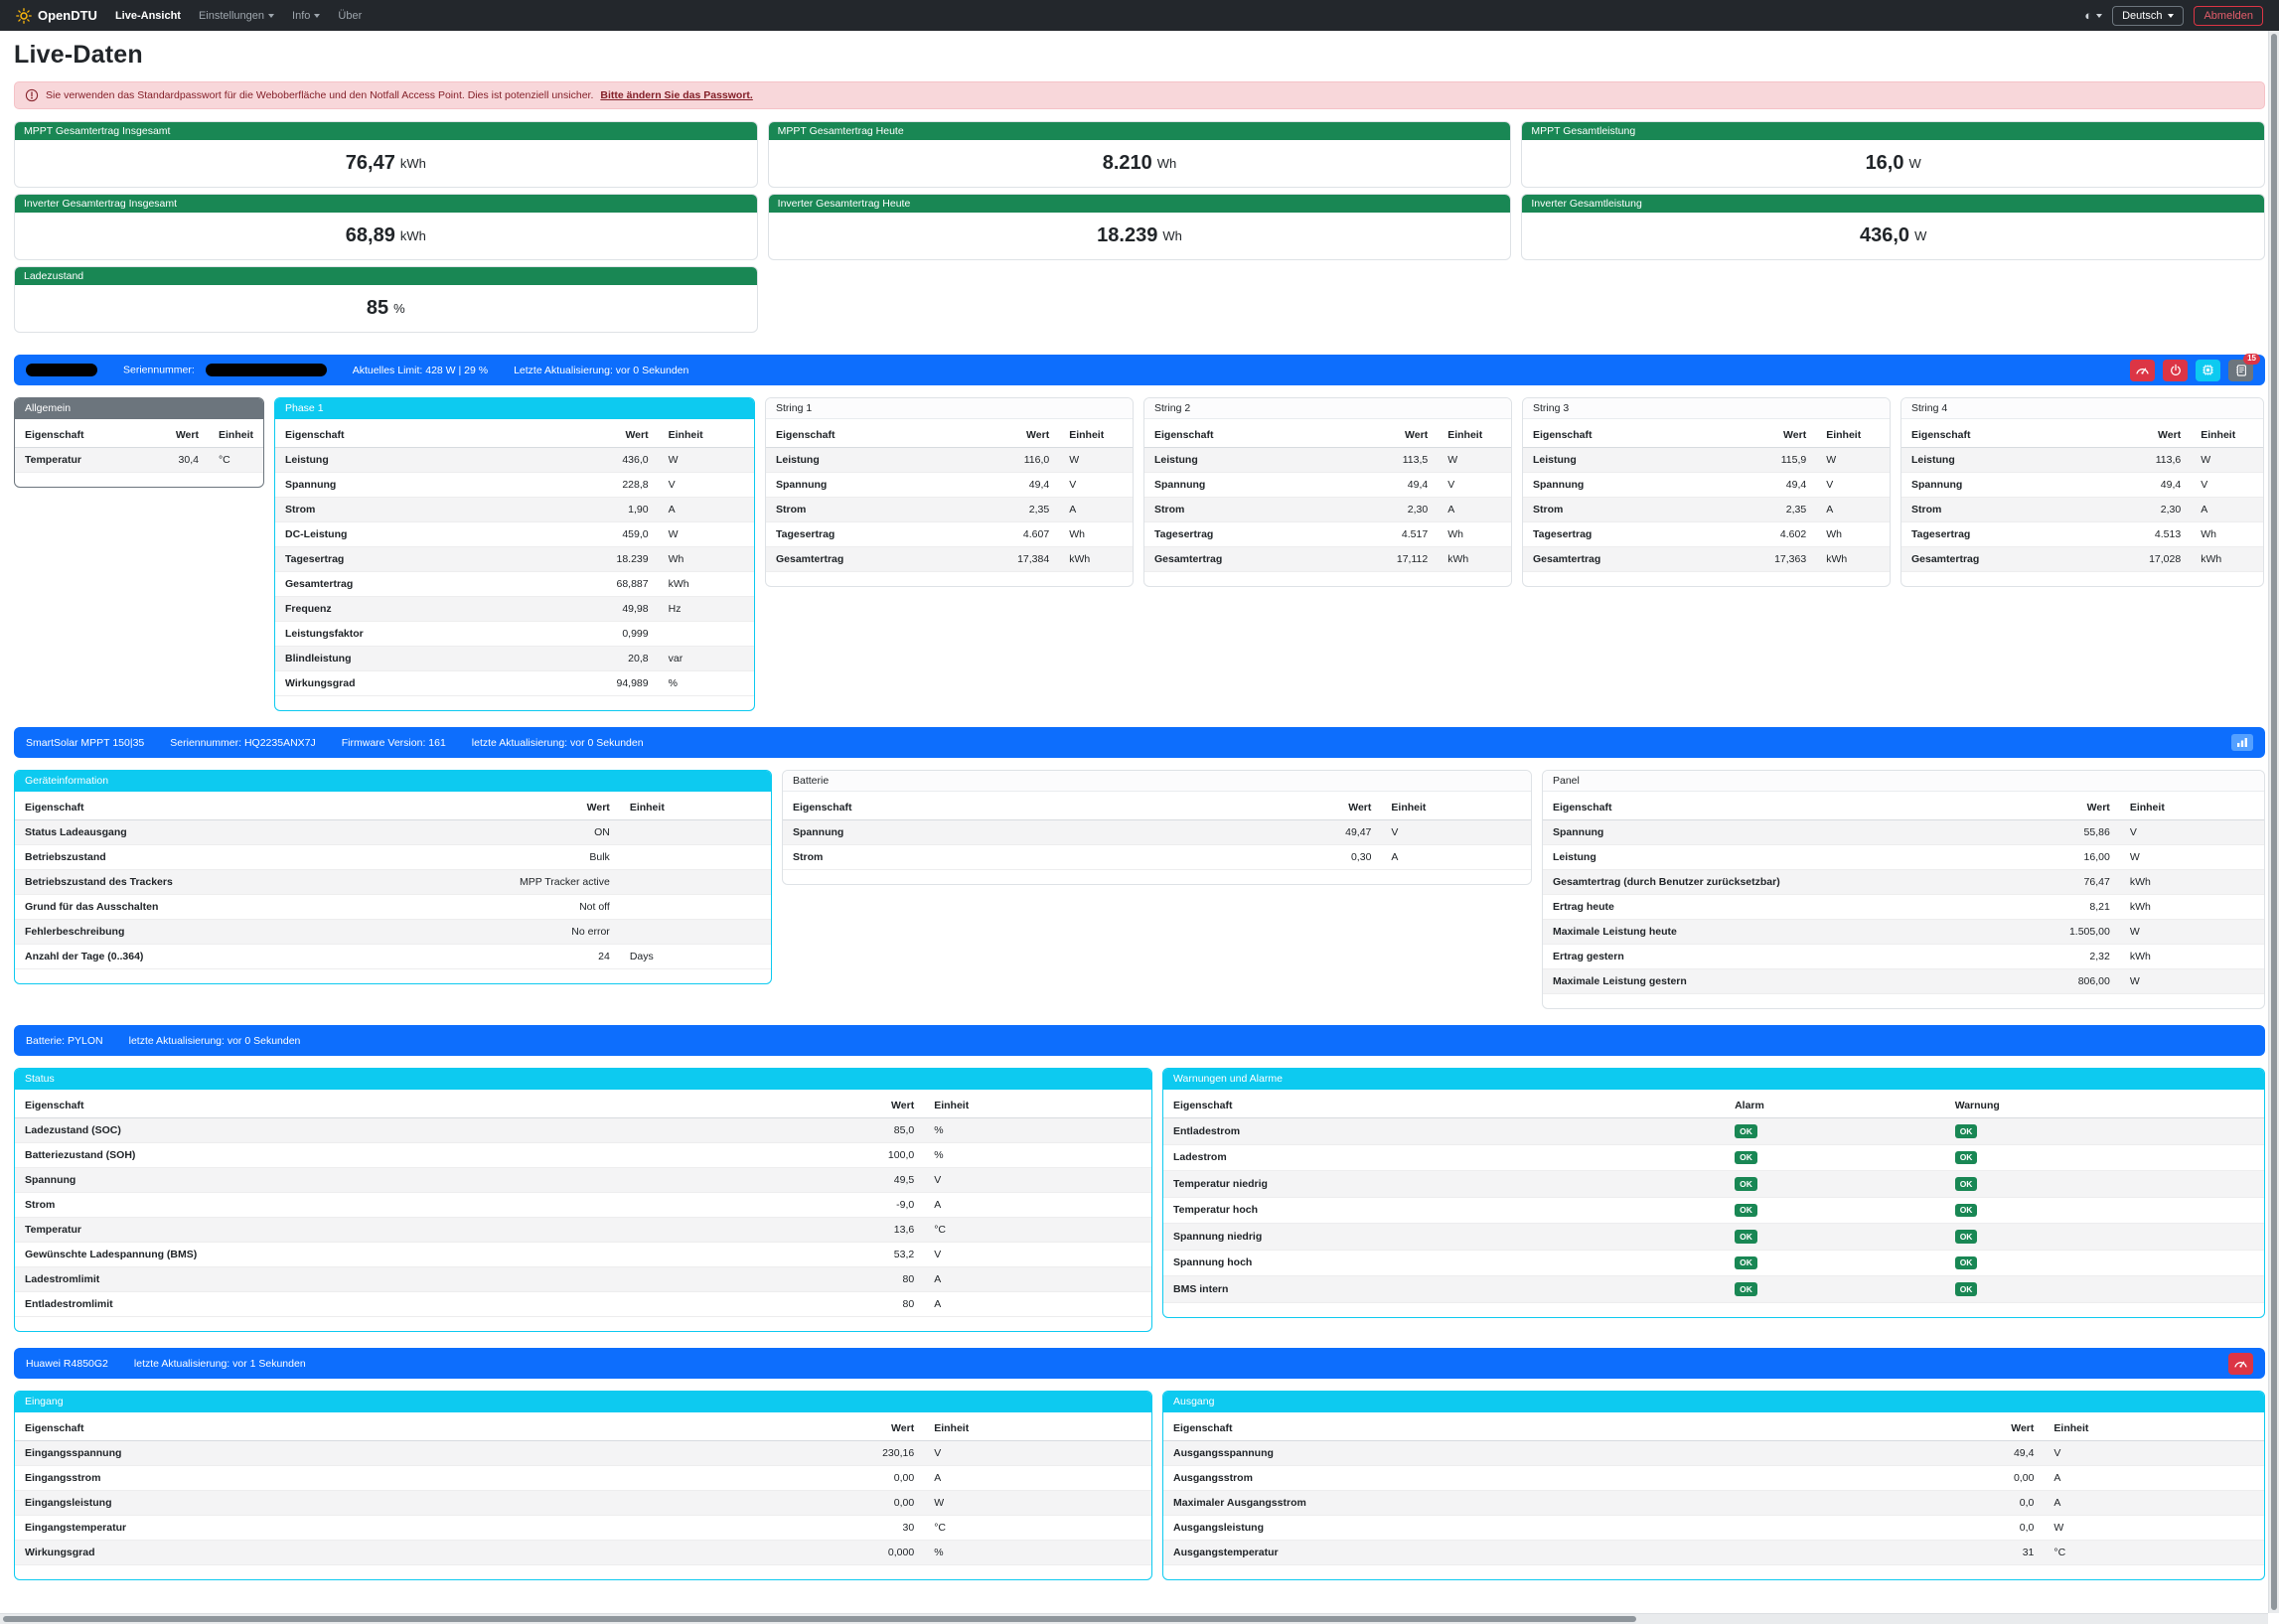  What do you see at coordinates (1412, 485) in the screenshot?
I see `row-value: 49,4` at bounding box center [1412, 485].